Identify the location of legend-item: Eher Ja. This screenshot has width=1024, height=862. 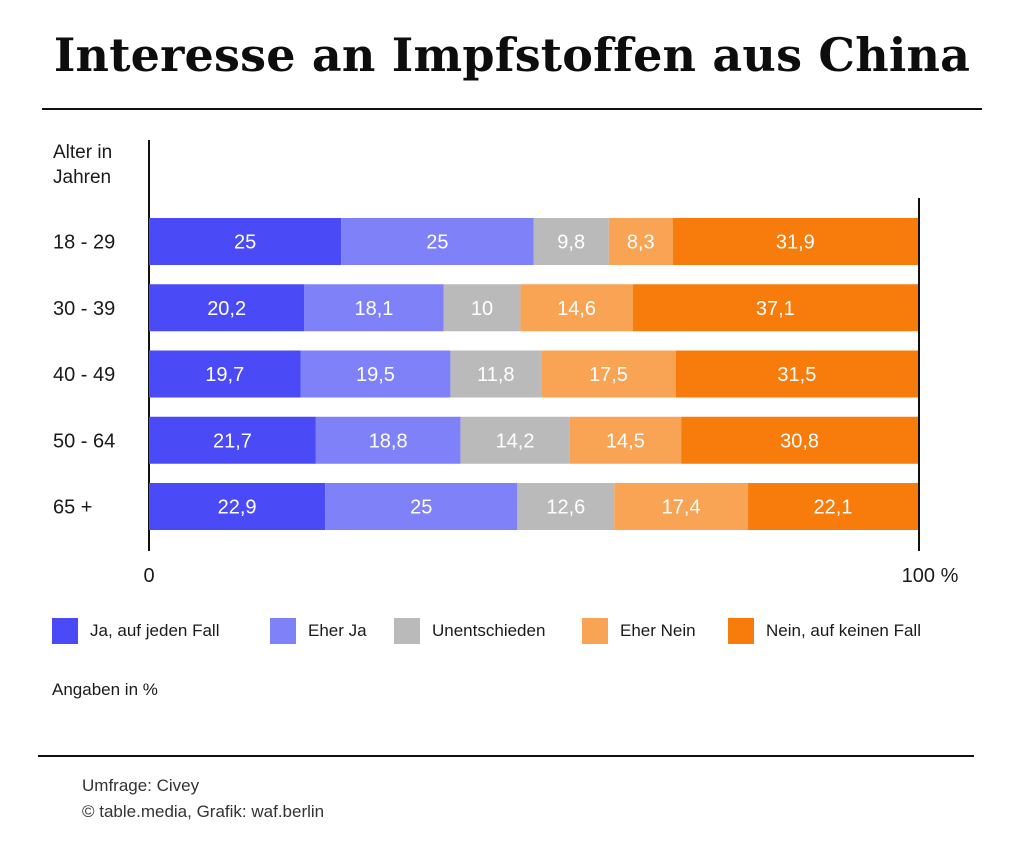
(318, 631).